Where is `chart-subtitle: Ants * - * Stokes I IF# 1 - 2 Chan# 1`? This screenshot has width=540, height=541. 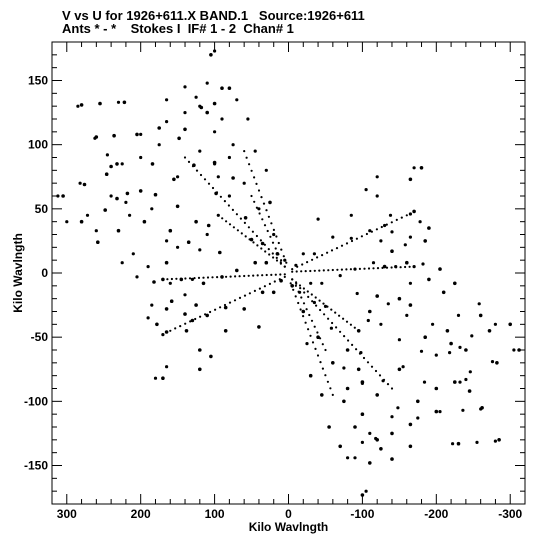
chart-subtitle: Ants * - * Stokes I IF# 1 - 2 Chan# 1 is located at coordinates (178, 28).